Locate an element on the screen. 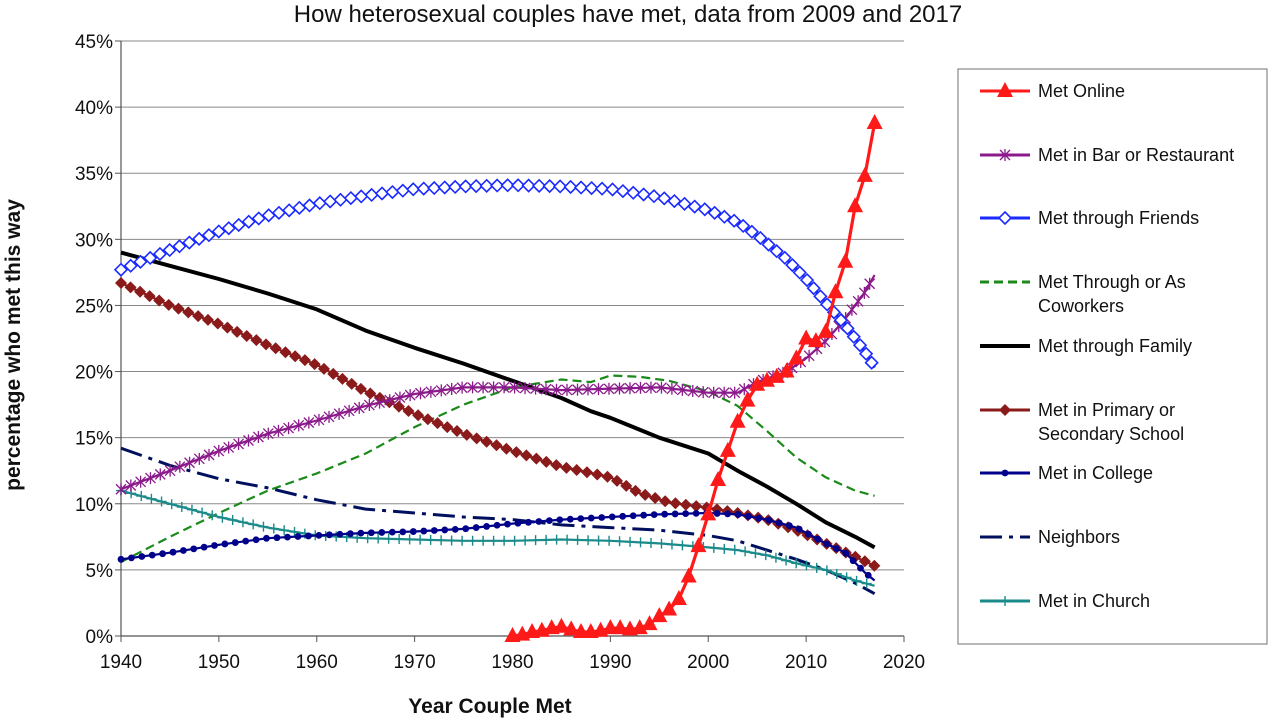  x-tick-label: 1960 is located at coordinates (317, 662).